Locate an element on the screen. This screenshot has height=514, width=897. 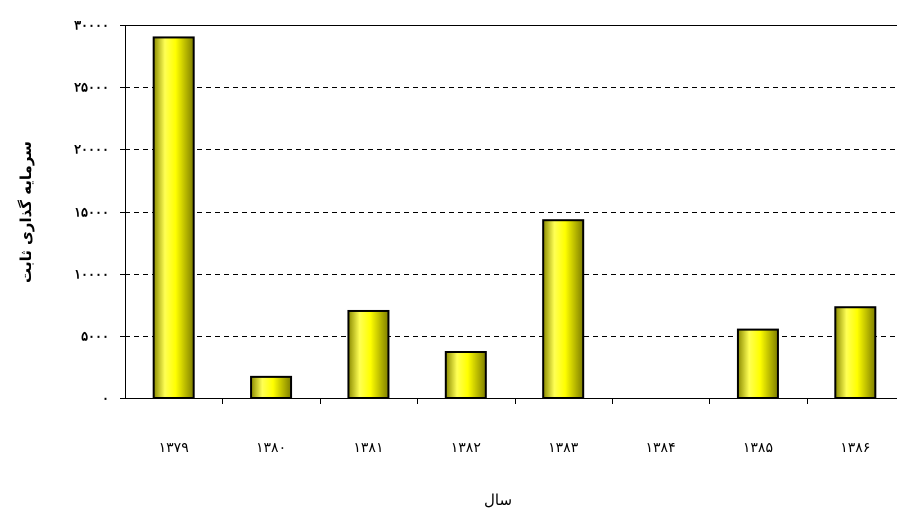
y-tick-label: ۲۵۰۰۰ is located at coordinates (91, 88).